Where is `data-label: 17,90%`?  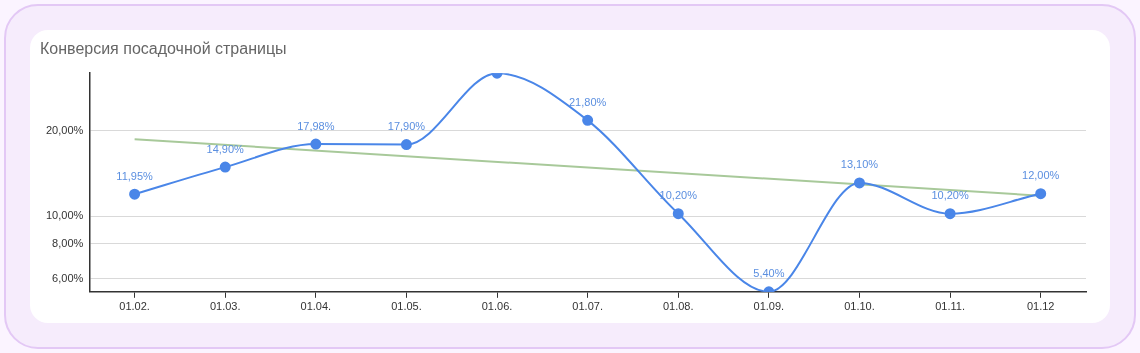
data-label: 17,90% is located at coordinates (406, 126).